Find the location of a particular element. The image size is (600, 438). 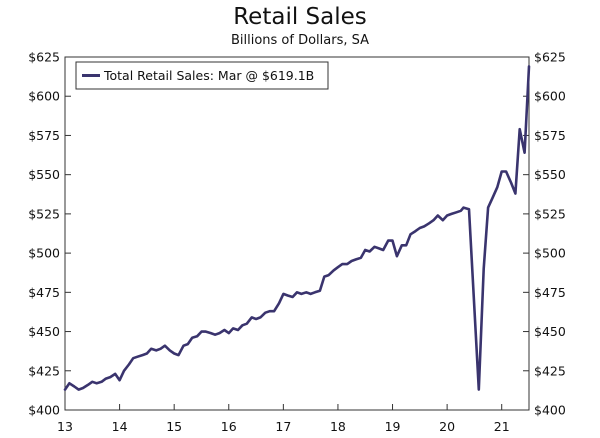

y-tick-label-right: $625 is located at coordinates (550, 57).